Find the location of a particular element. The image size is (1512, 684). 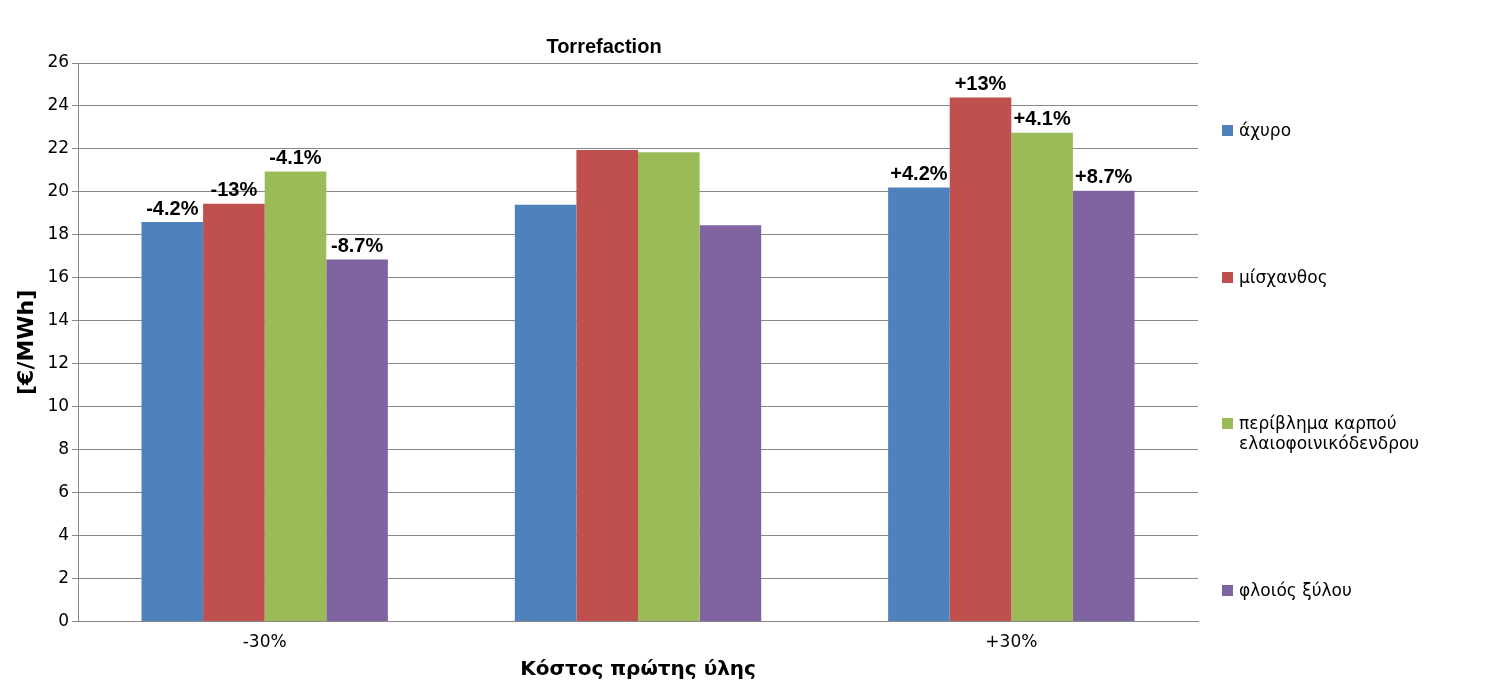

annotation: +4.1% is located at coordinates (1042, 118).